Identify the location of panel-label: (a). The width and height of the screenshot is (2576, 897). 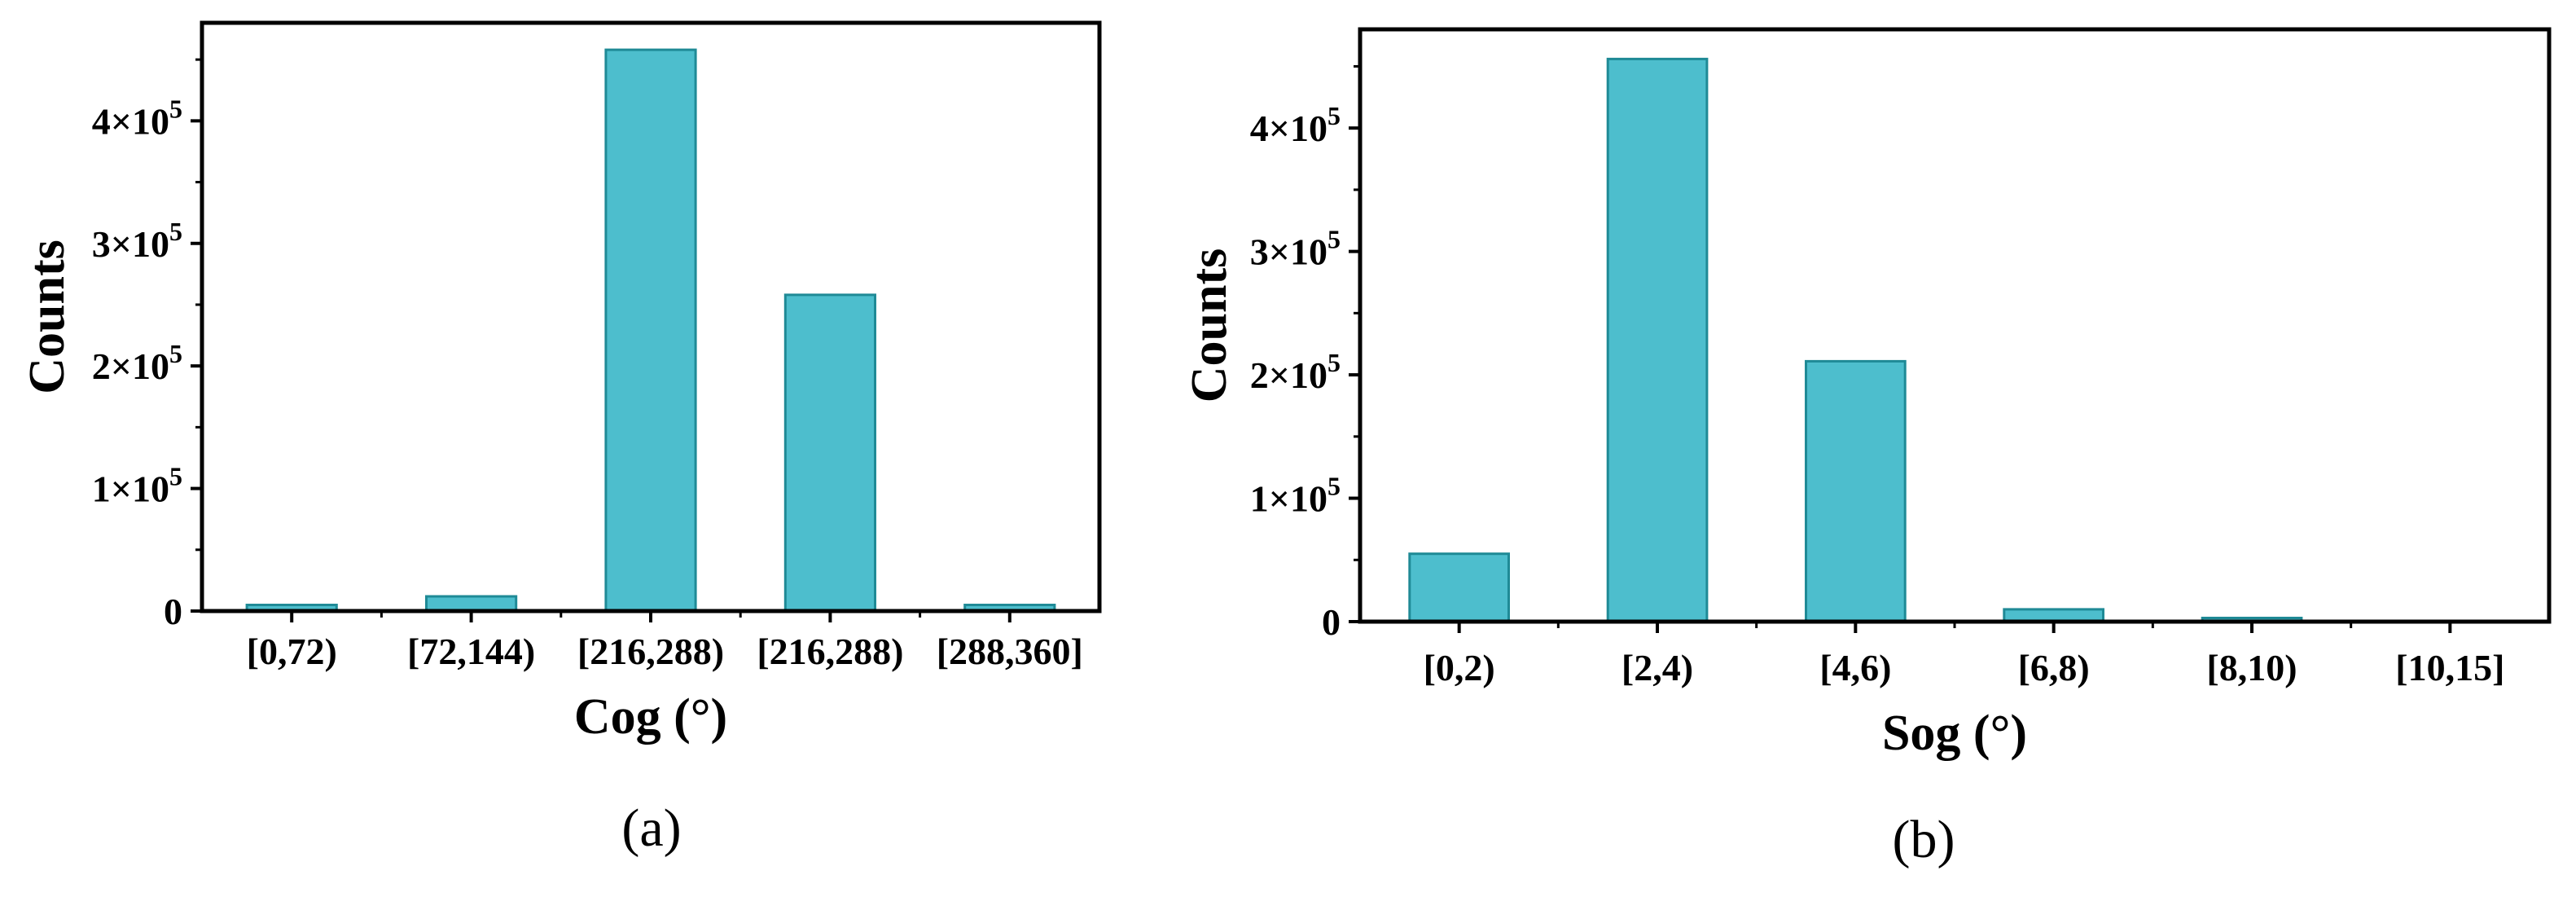
(651, 828).